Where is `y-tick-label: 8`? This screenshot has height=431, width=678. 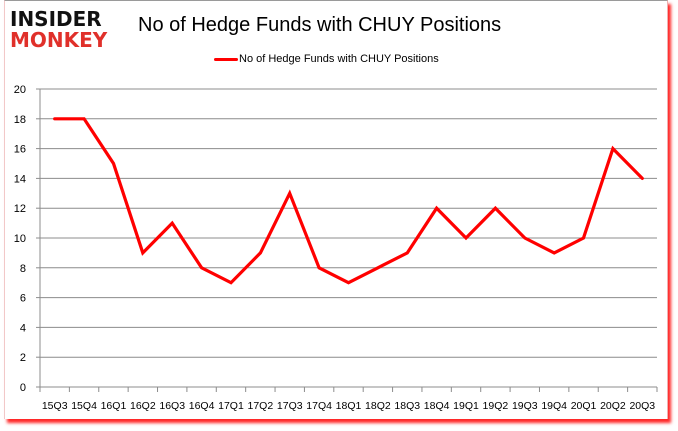 y-tick-label: 8 is located at coordinates (23, 269).